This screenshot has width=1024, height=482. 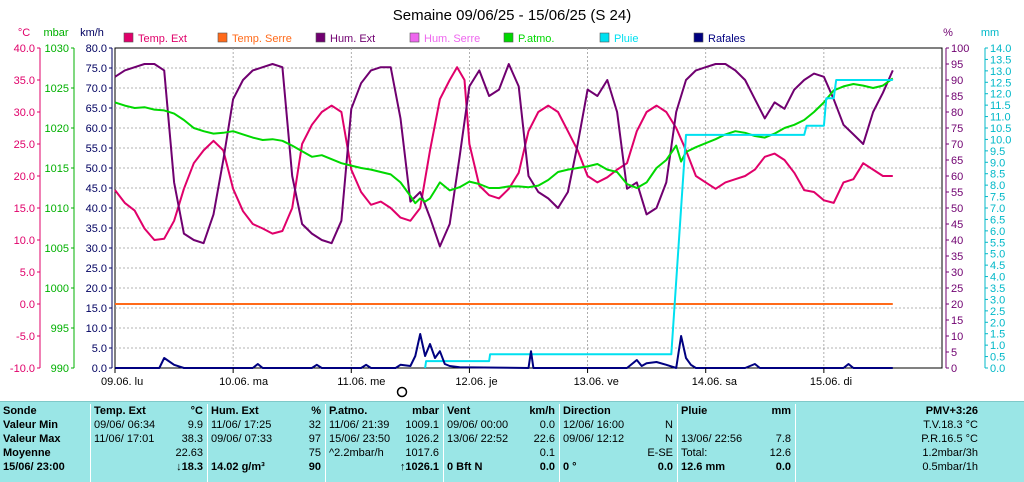 What do you see at coordinates (57, 49) in the screenshot?
I see `pressure-tick-label: 1030` at bounding box center [57, 49].